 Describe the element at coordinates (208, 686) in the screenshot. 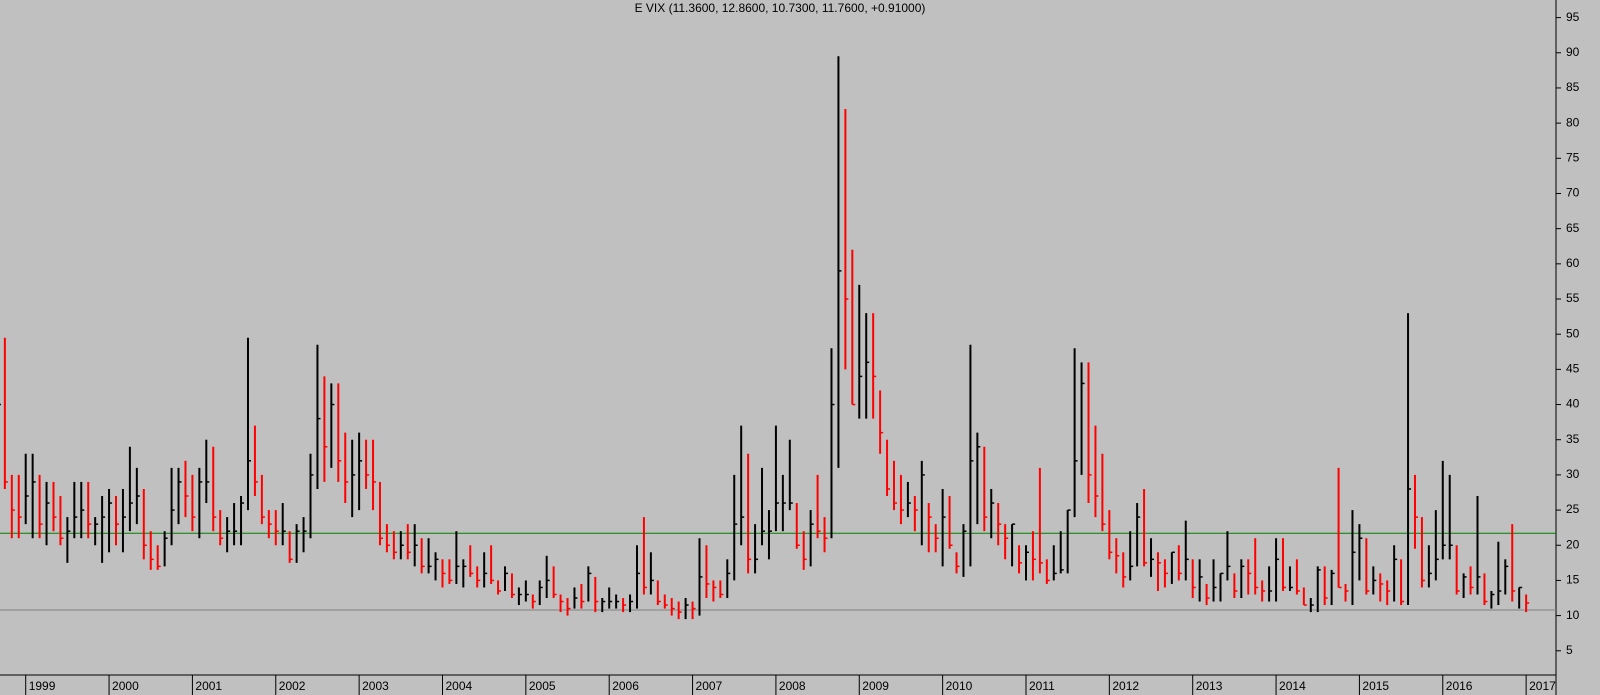

I see `x-tick-label: 2001` at that location.